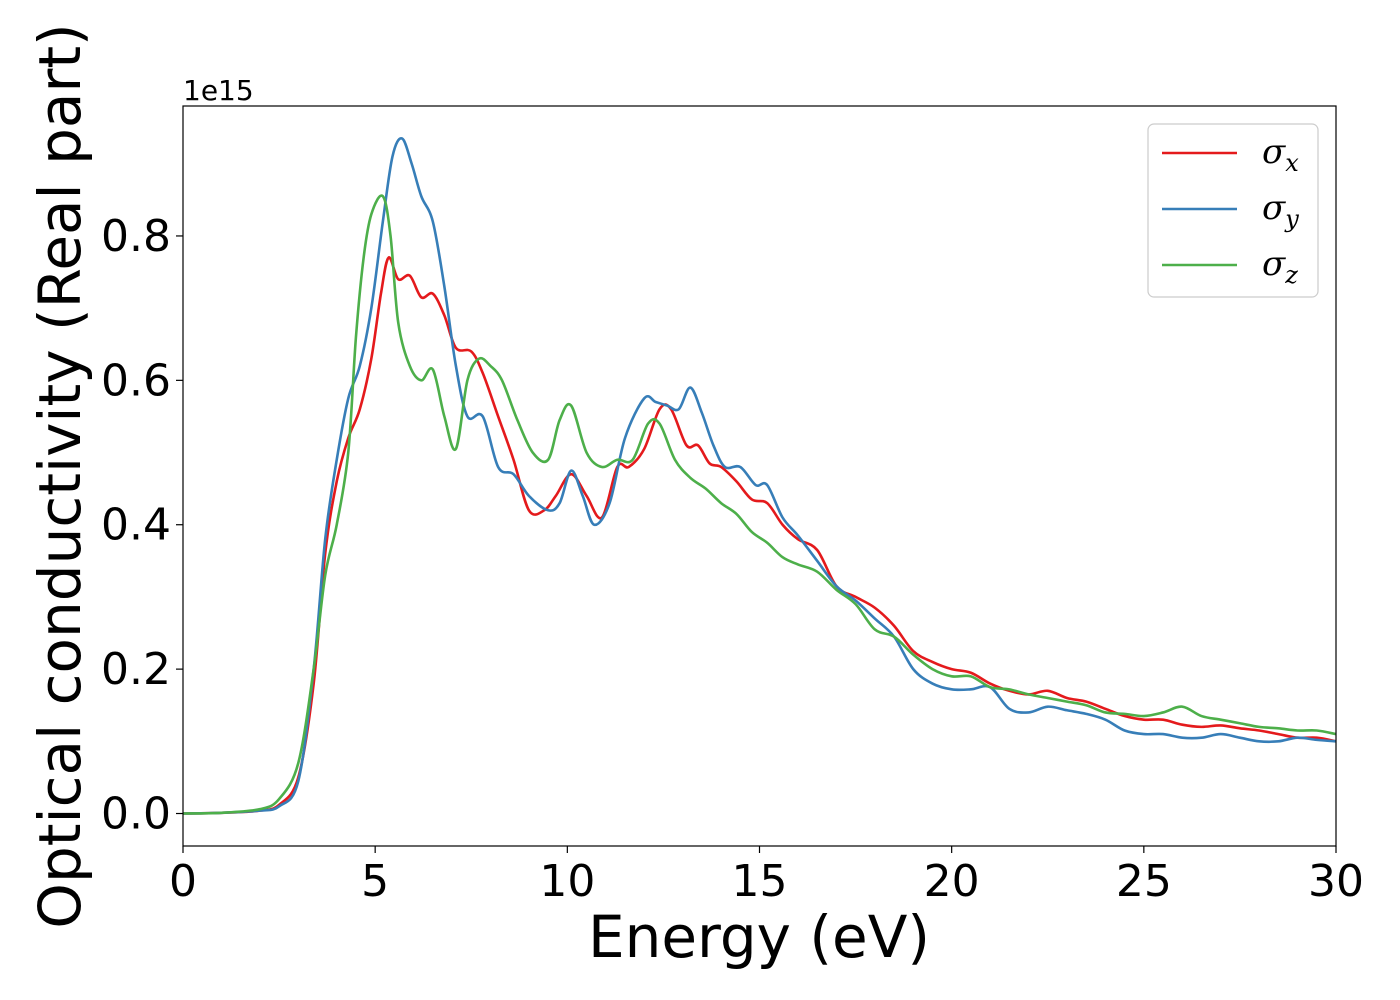 The image size is (1400, 1000). I want to click on legend-label-sigma-y: σy, so click(1280, 210).